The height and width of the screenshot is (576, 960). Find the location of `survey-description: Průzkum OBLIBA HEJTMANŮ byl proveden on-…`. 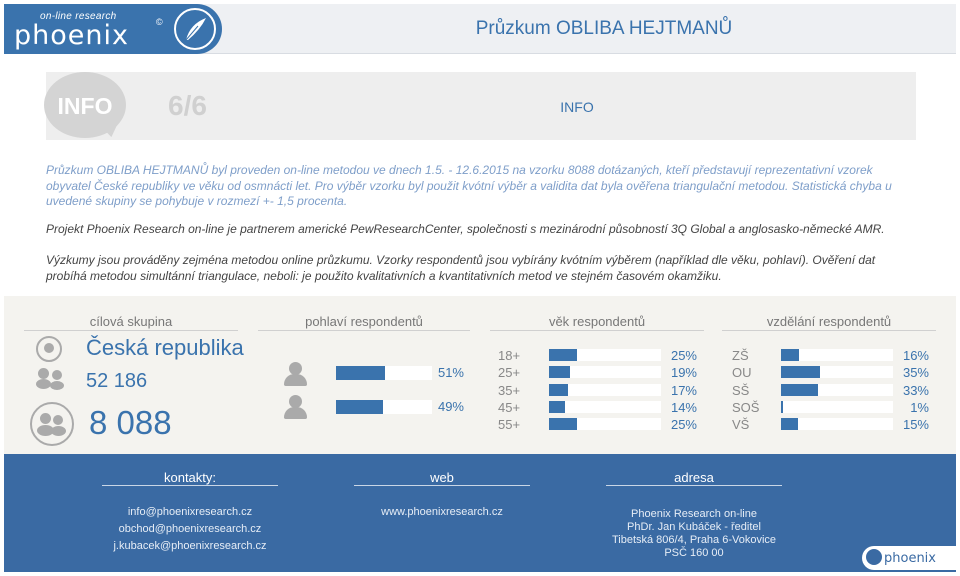

survey-description: Průzkum OBLIBA HEJTMANŮ byl proveden on-… is located at coordinates (469, 185).